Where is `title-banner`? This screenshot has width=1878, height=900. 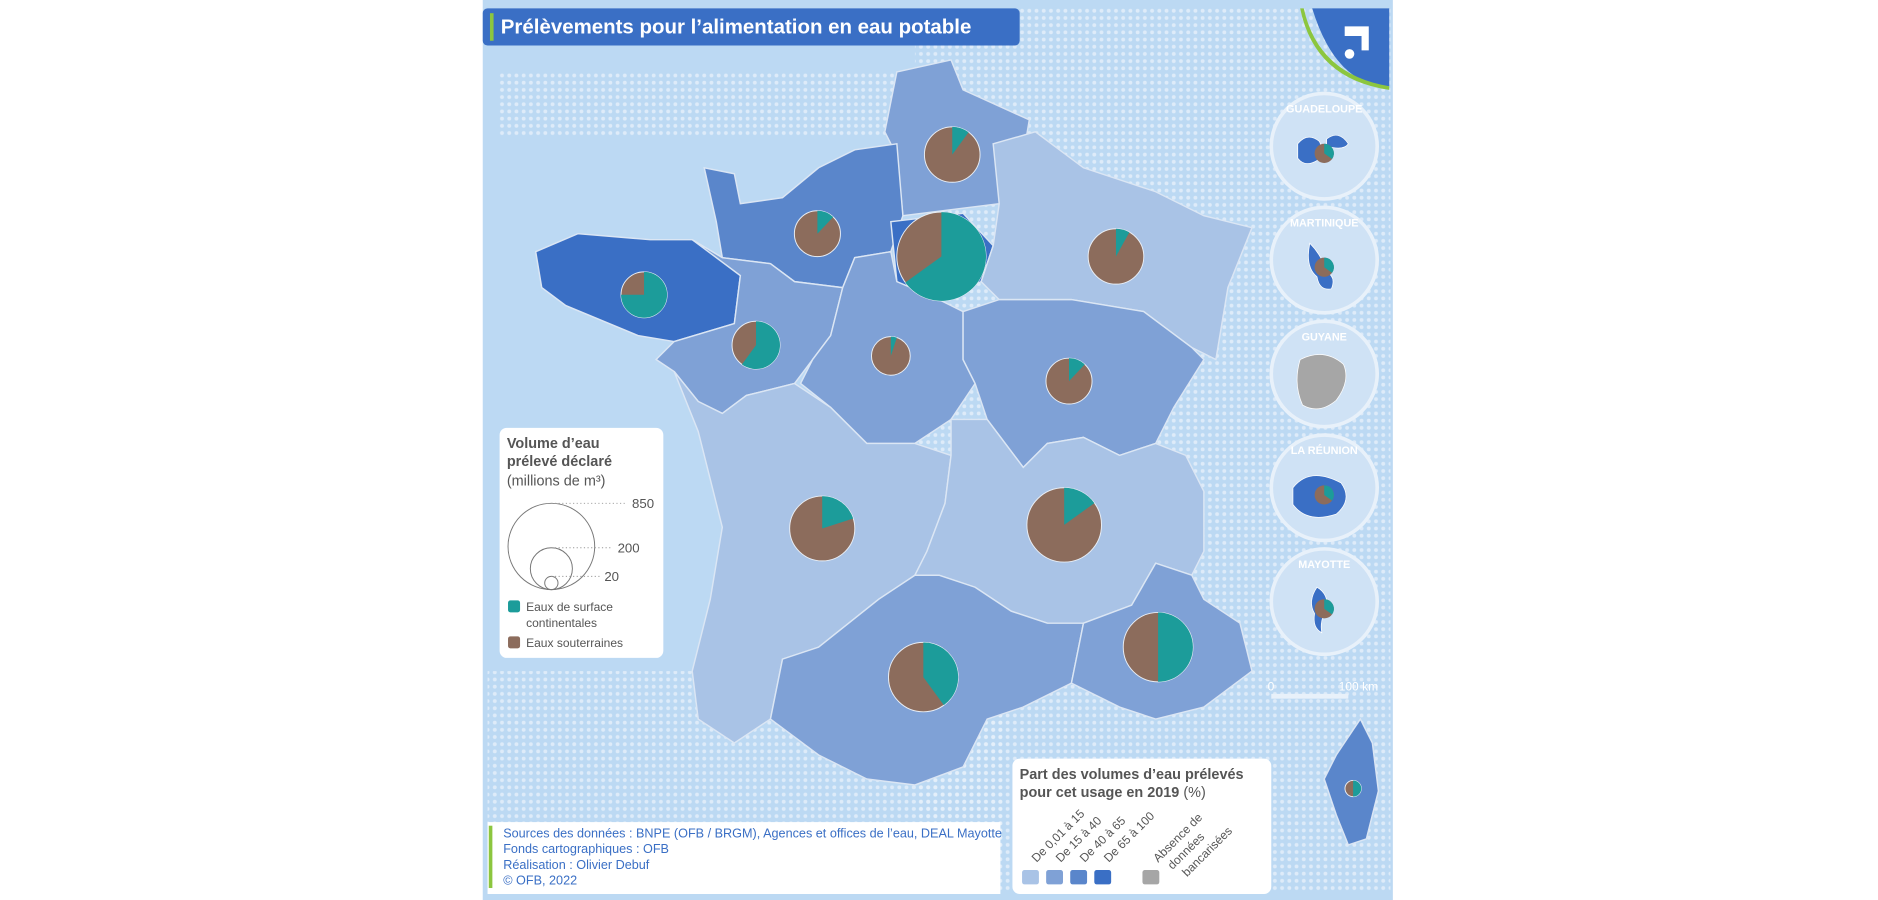
title-banner is located at coordinates (751, 27).